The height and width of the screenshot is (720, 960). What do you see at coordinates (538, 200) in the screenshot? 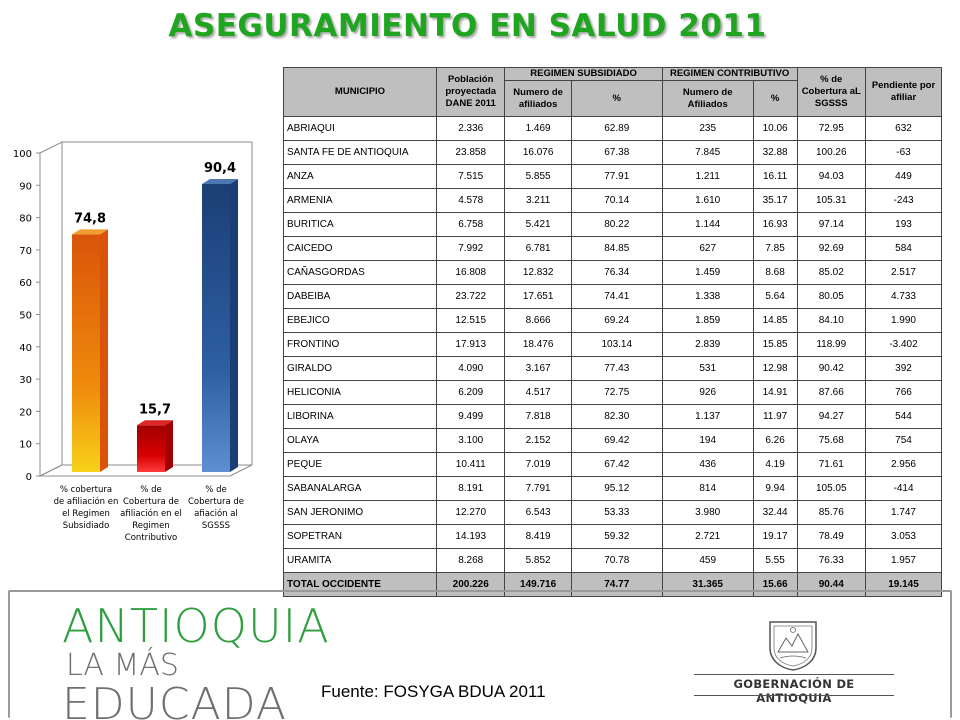
I see `table-cell: 3.211` at bounding box center [538, 200].